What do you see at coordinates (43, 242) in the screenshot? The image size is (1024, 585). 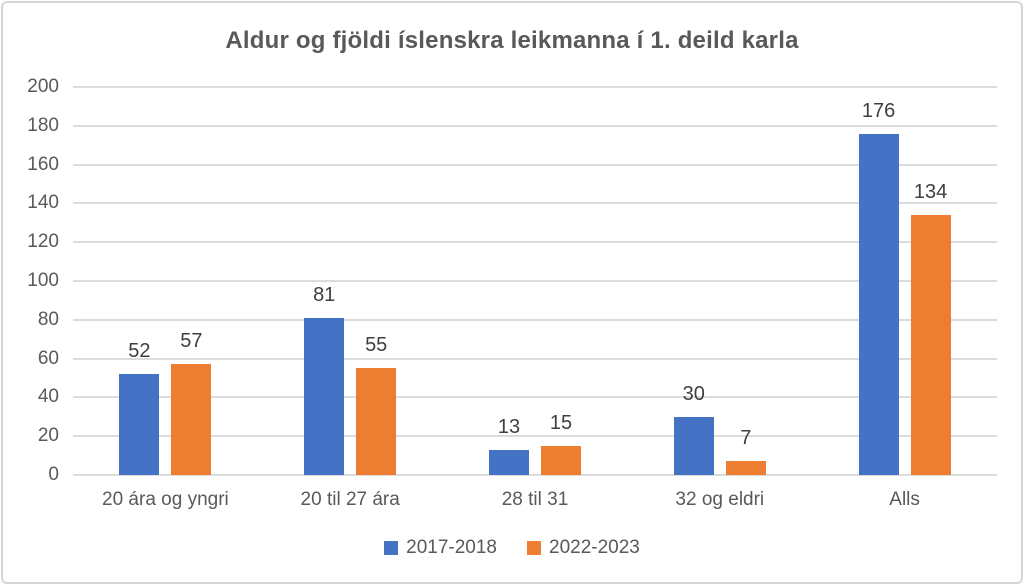 I see `y-tick-label: 120` at bounding box center [43, 242].